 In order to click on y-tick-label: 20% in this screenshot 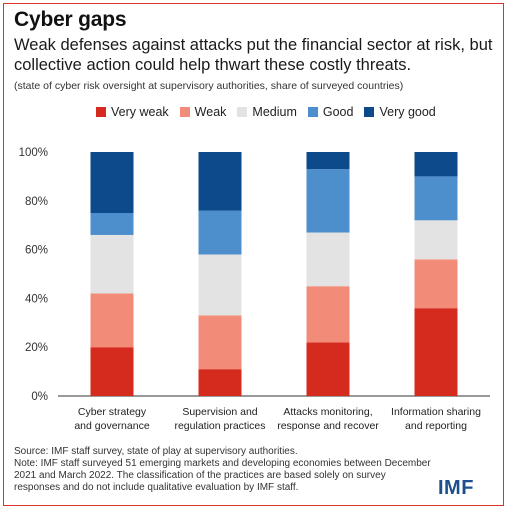, I will do `click(36, 348)`.